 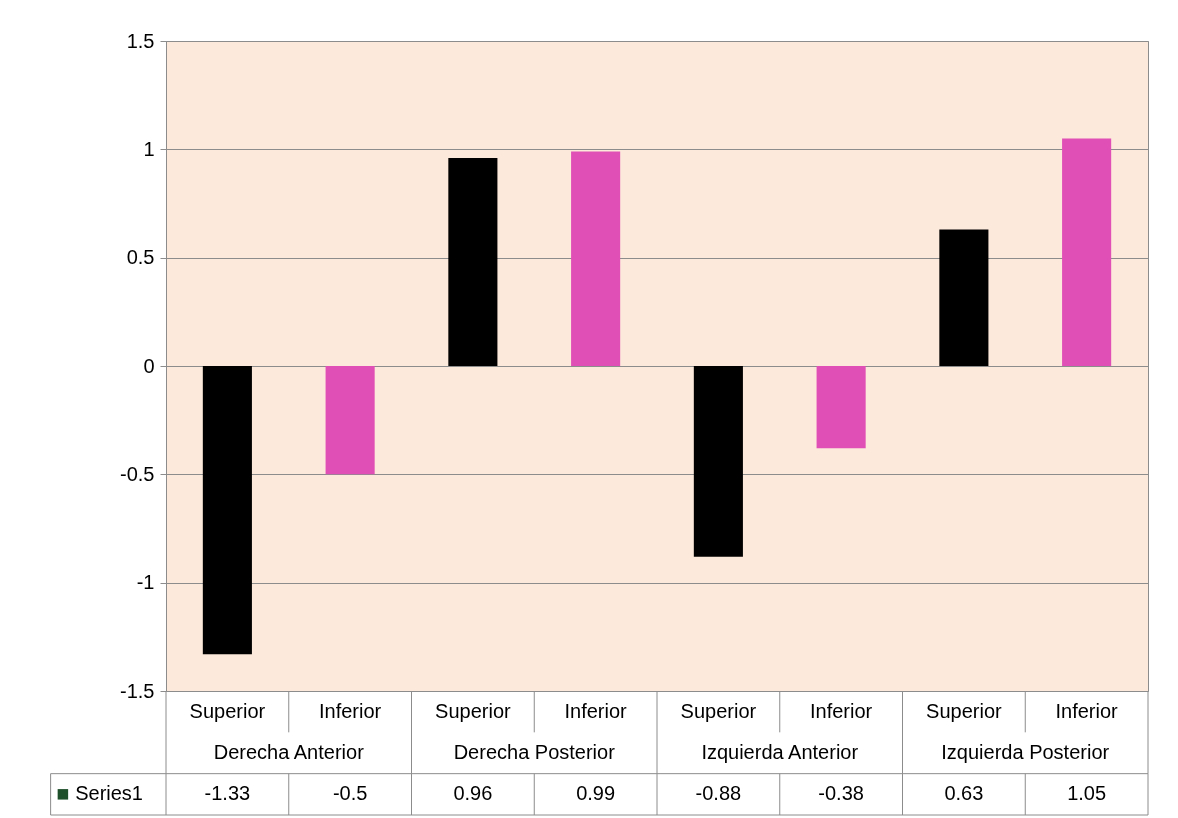 I want to click on y-tick-label: 1, so click(x=149, y=148).